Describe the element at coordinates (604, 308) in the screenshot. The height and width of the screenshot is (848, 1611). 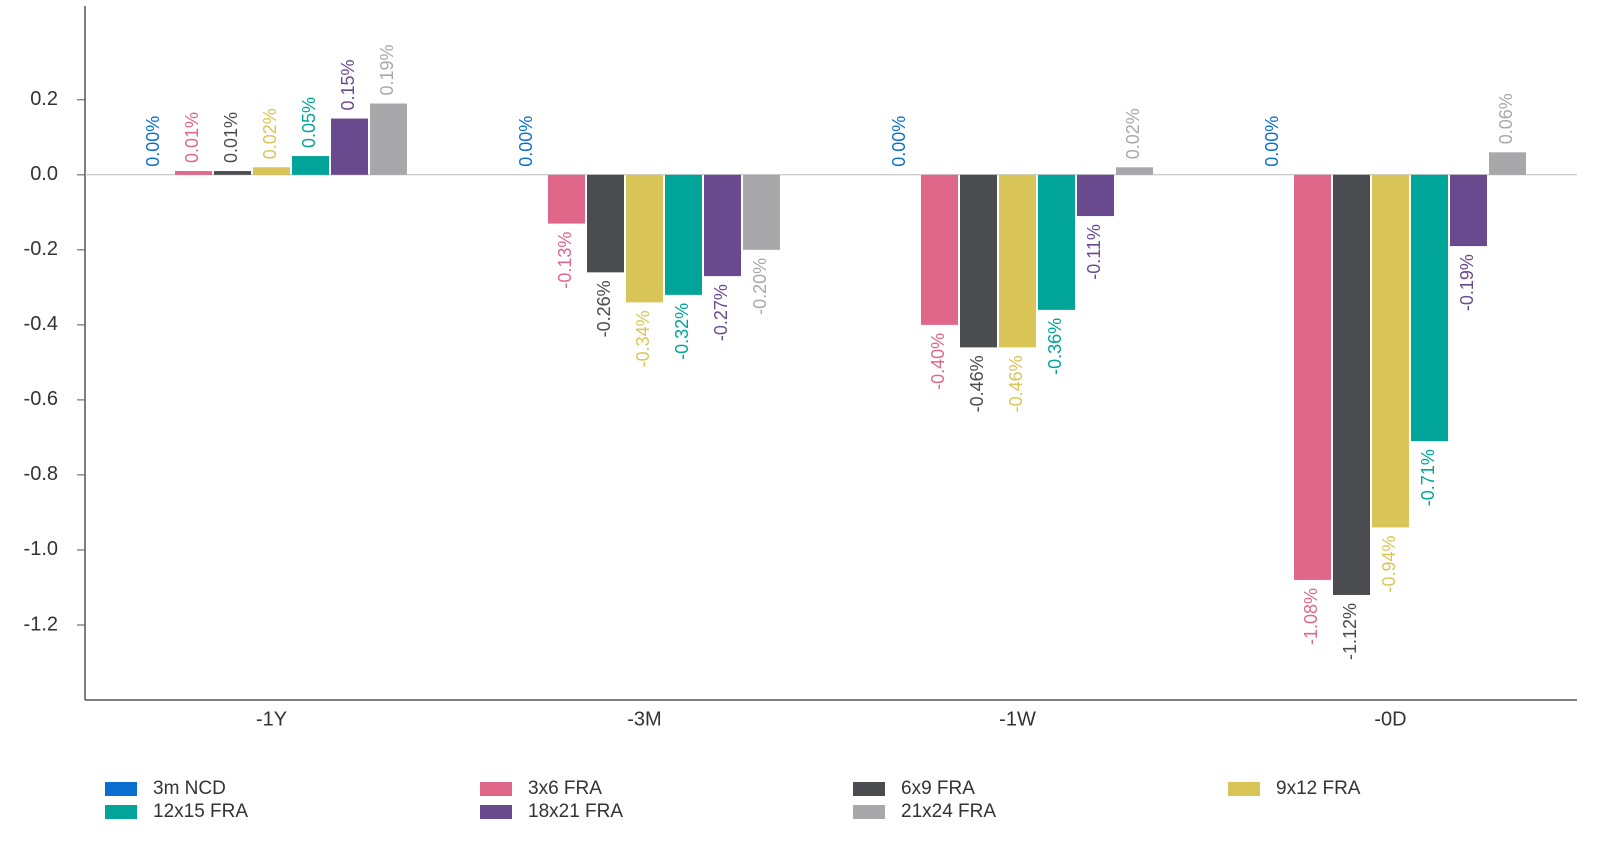
I see `value-label: -0.26%` at that location.